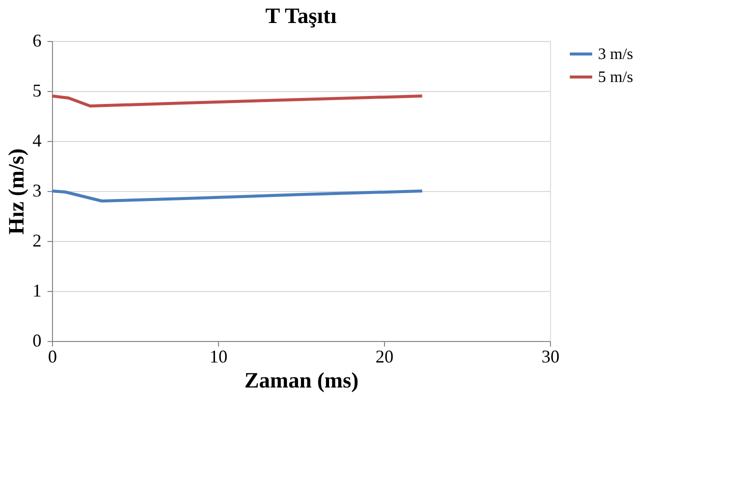 This screenshot has width=755, height=487. I want to click on x-tick-label: 10, so click(219, 356).